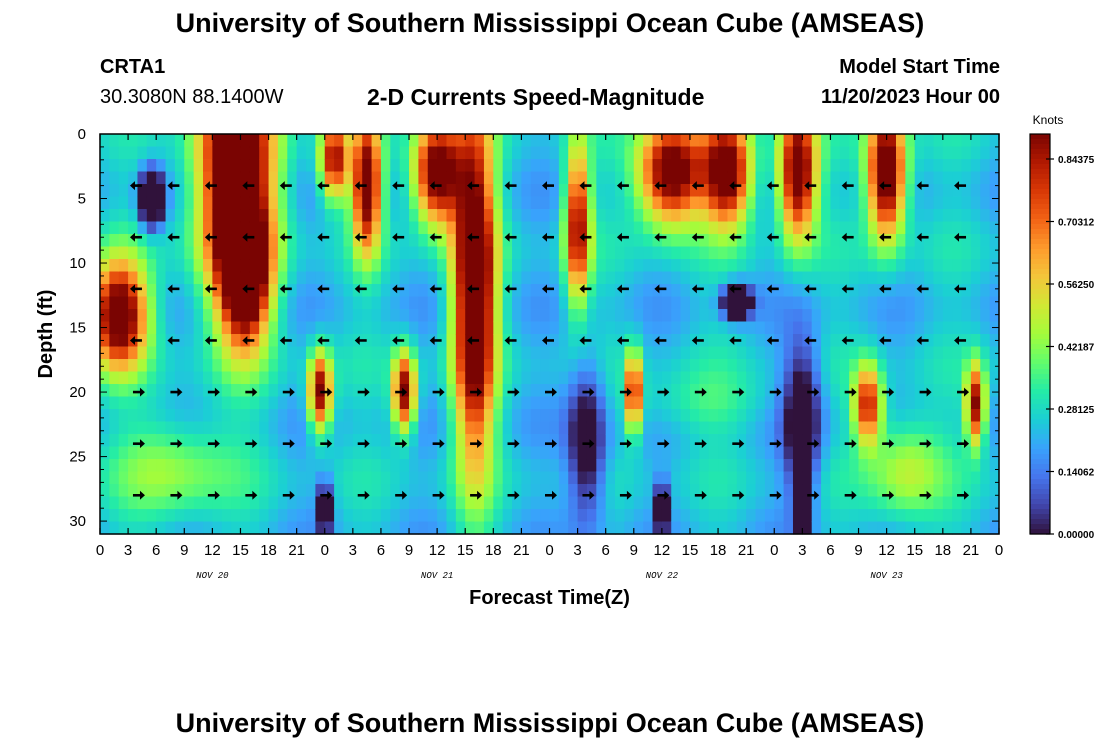  What do you see at coordinates (1076, 535) in the screenshot?
I see `colorbar-tick-label: 0.00000` at bounding box center [1076, 535].